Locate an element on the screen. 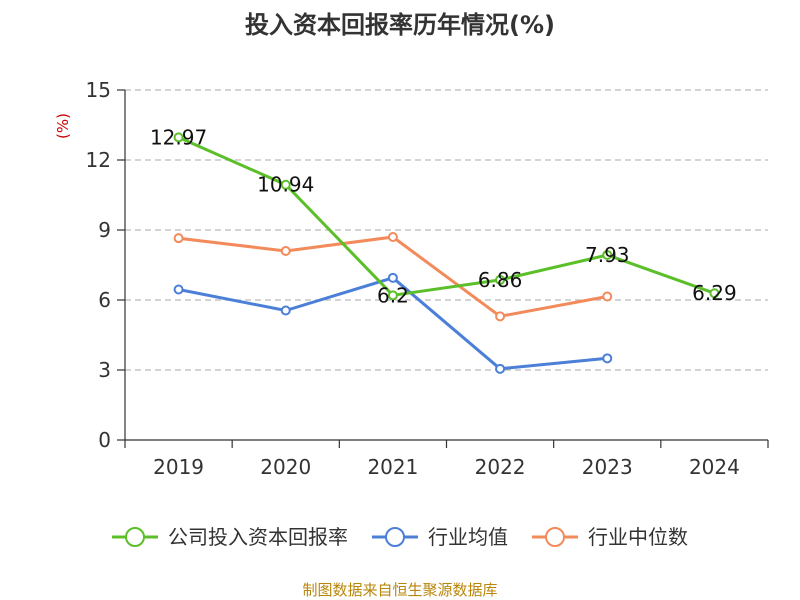  y-tick-label: 9 is located at coordinates (104, 230).